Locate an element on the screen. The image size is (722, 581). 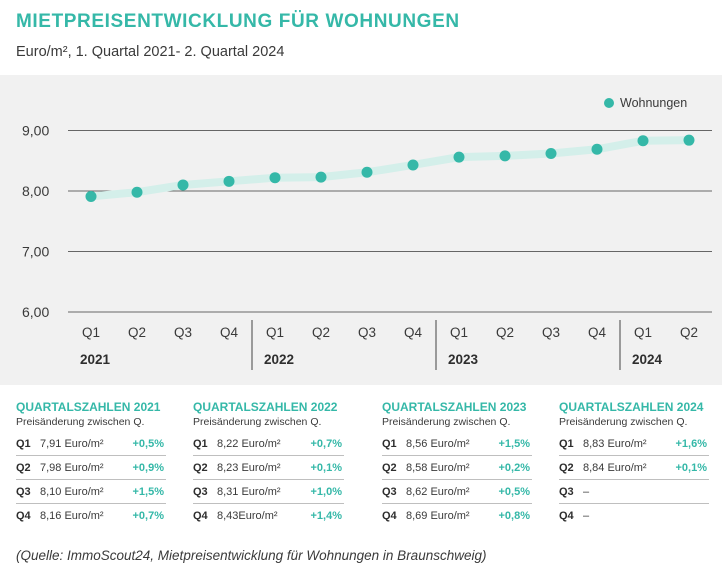
y-tick-label: 7,00 is located at coordinates (35, 252).